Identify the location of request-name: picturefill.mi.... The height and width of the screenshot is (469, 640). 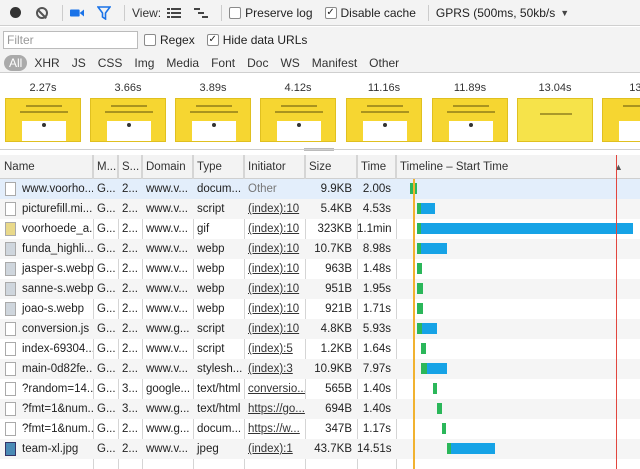
(57, 209).